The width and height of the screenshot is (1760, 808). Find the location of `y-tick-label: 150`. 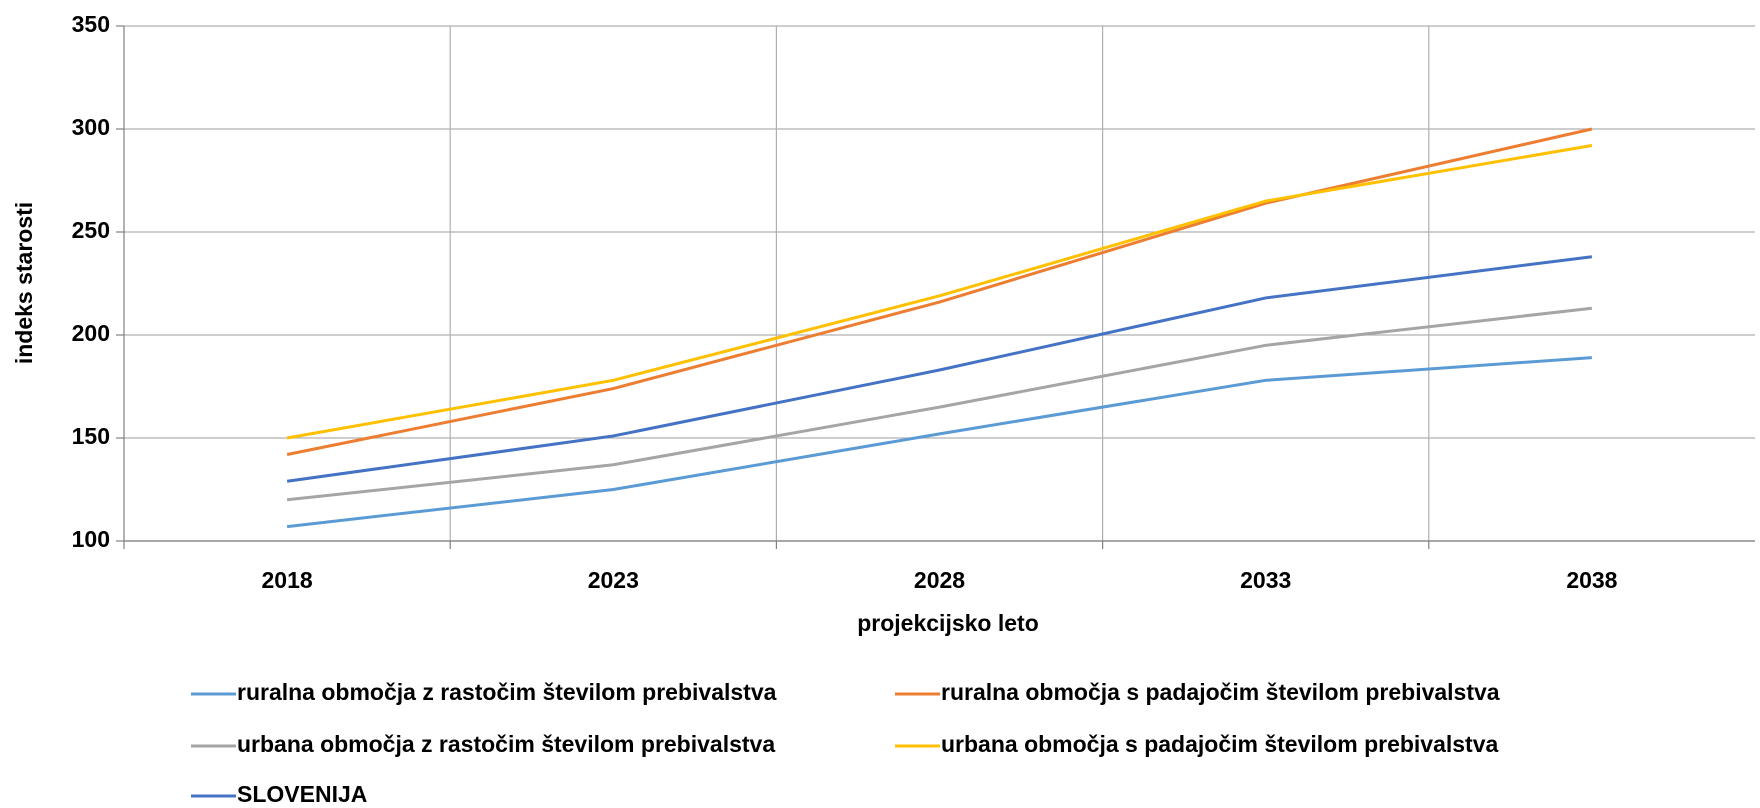

y-tick-label: 150 is located at coordinates (91, 436).